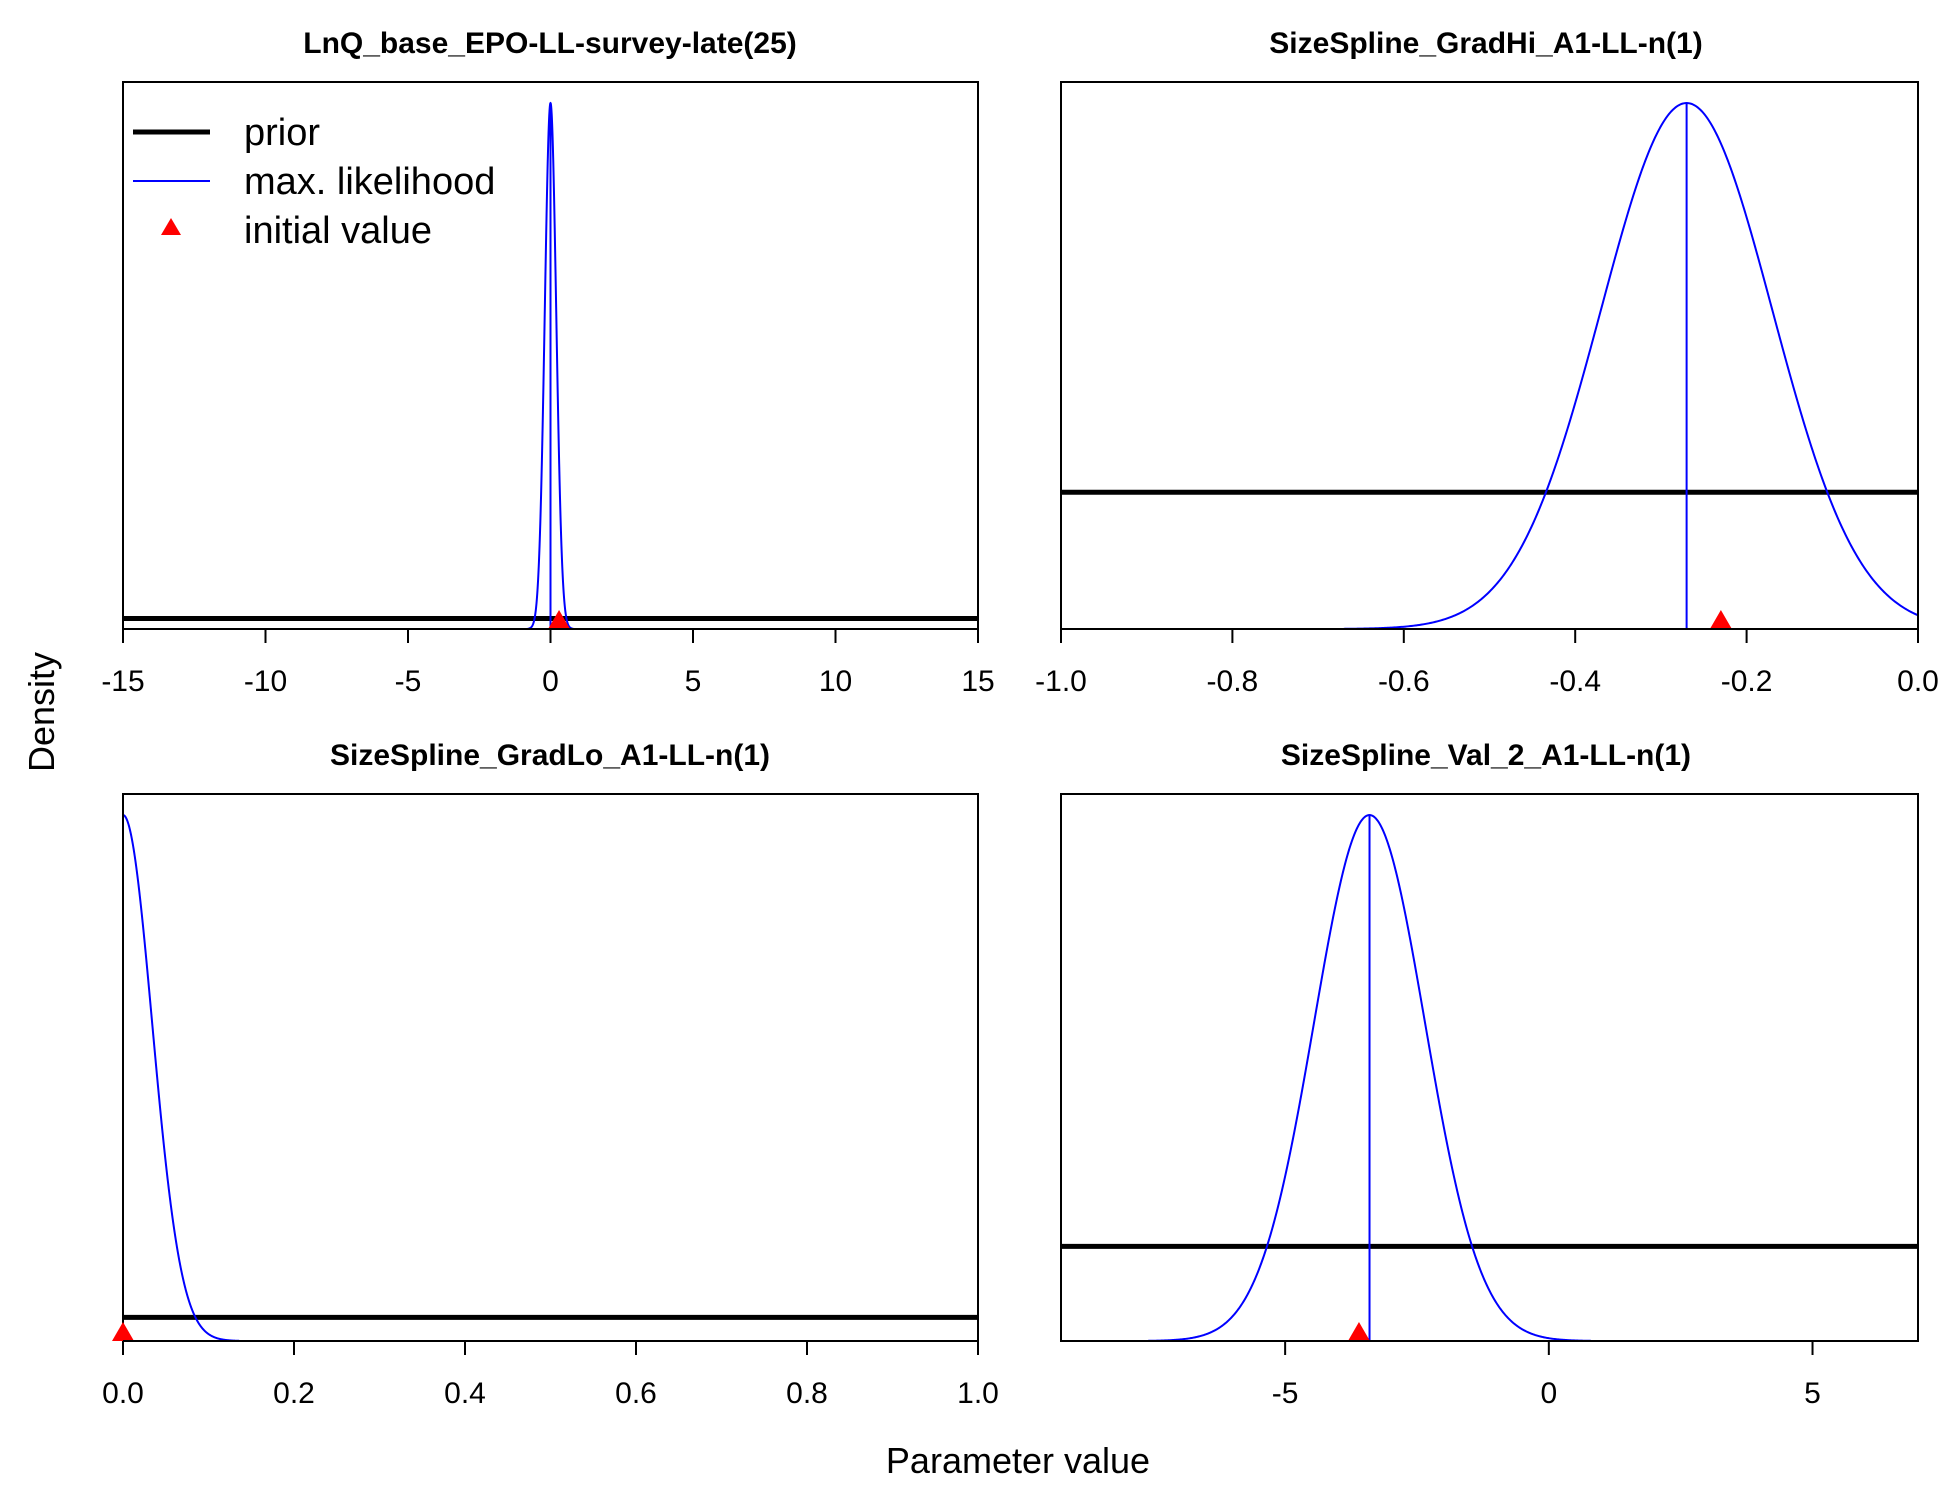 The width and height of the screenshot is (1950, 1500). What do you see at coordinates (1485, 43) in the screenshot?
I see `panel-title: SizeSpline_GradHi_A1-LL-n(1)` at bounding box center [1485, 43].